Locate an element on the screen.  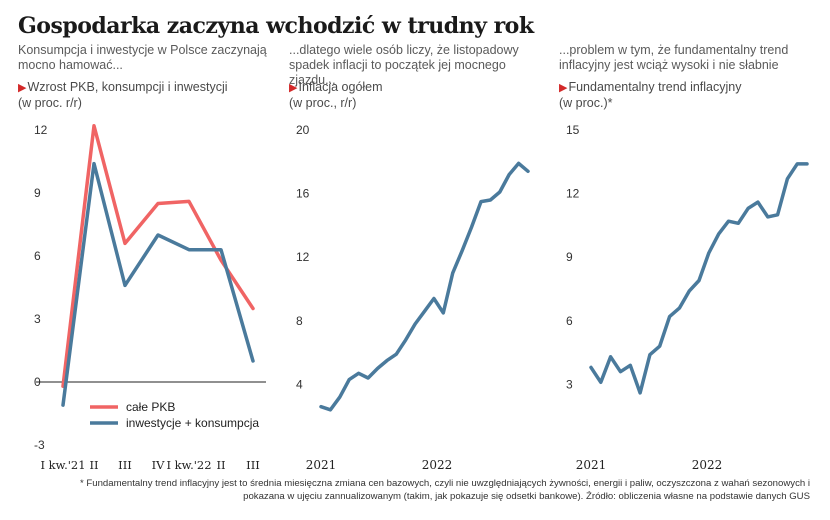
page-title: Gospodarka zaczyna wchodzić w trudny rok is located at coordinates (276, 26).